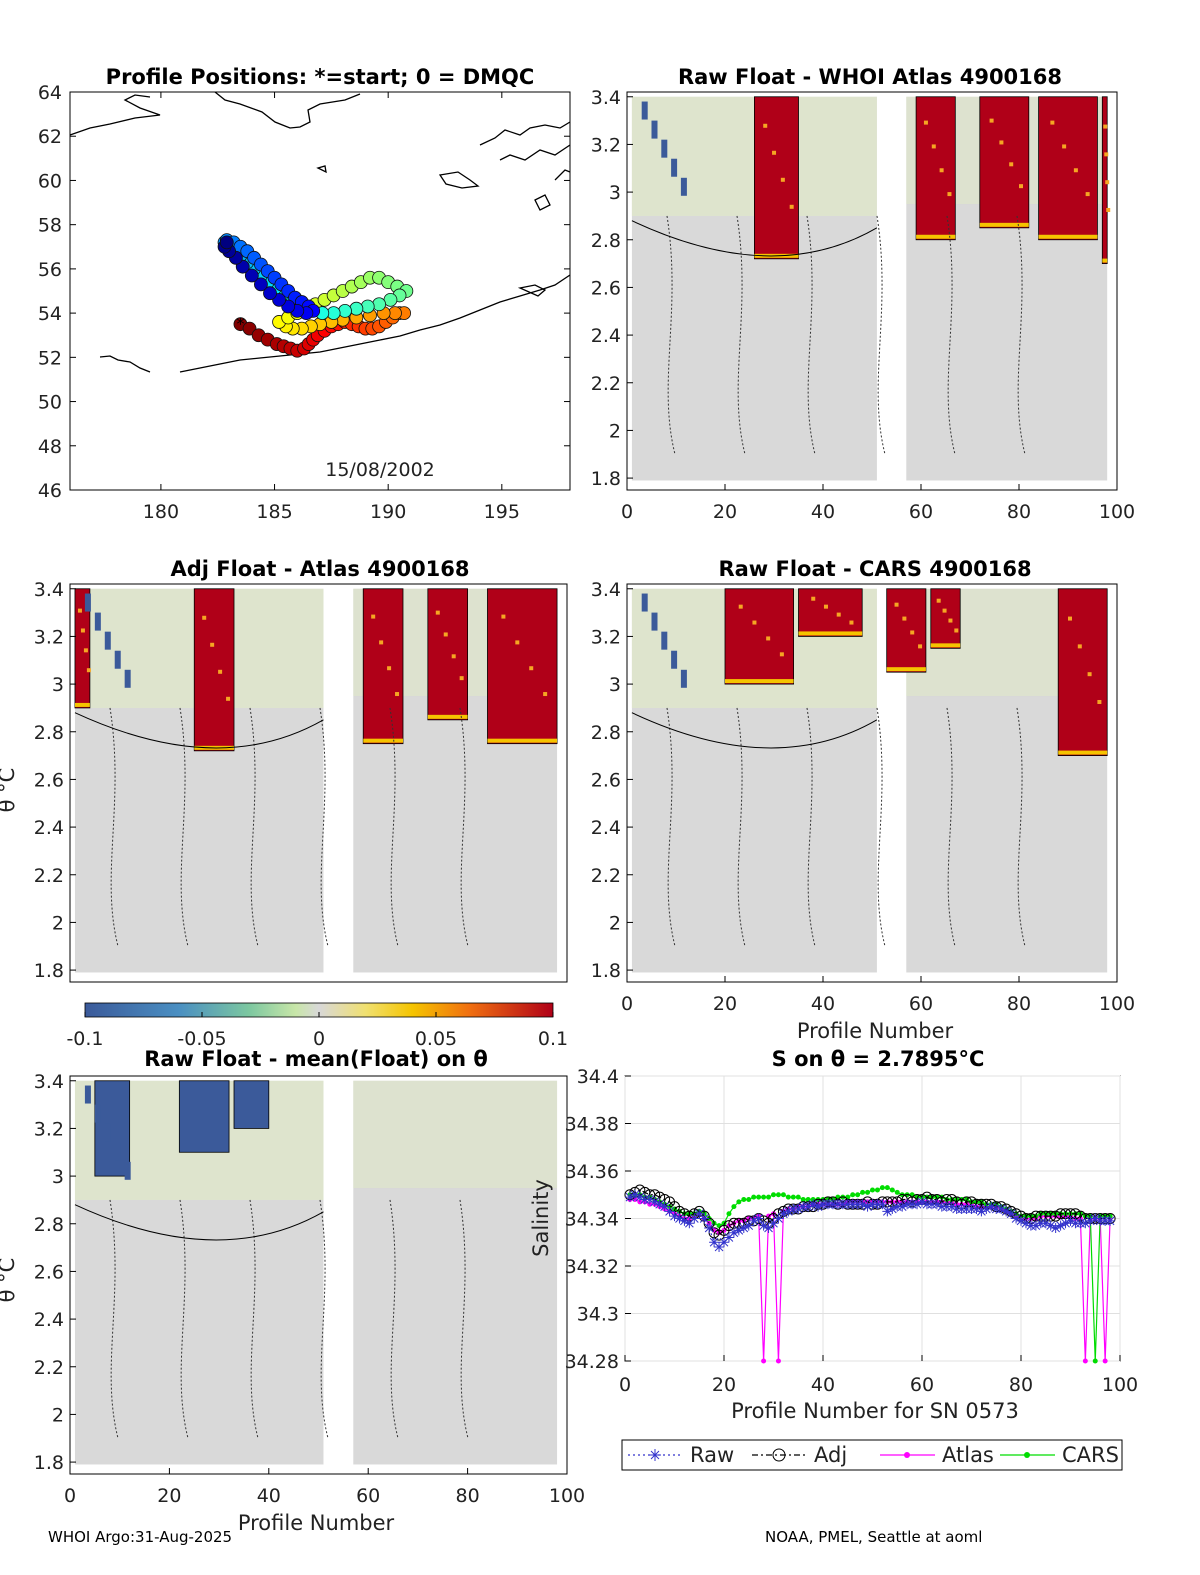  What do you see at coordinates (49, 971) in the screenshot?
I see `y-tick-label: 1.8` at bounding box center [49, 971].